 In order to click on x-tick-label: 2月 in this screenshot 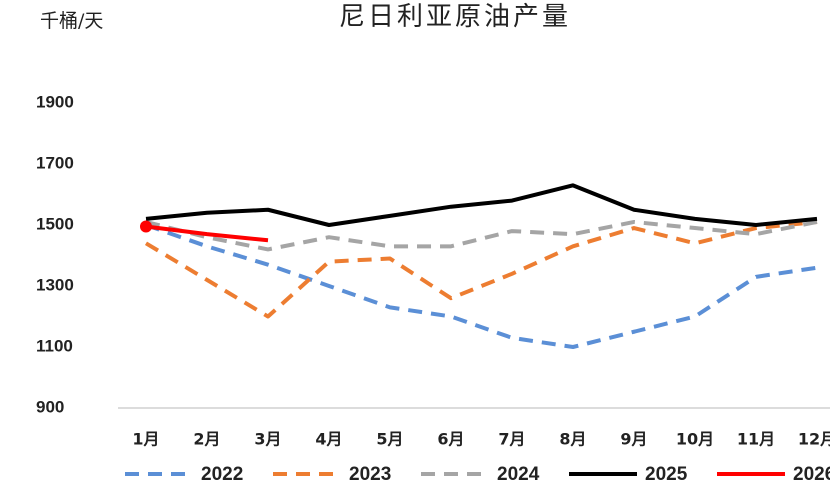, I will do `click(206, 439)`.